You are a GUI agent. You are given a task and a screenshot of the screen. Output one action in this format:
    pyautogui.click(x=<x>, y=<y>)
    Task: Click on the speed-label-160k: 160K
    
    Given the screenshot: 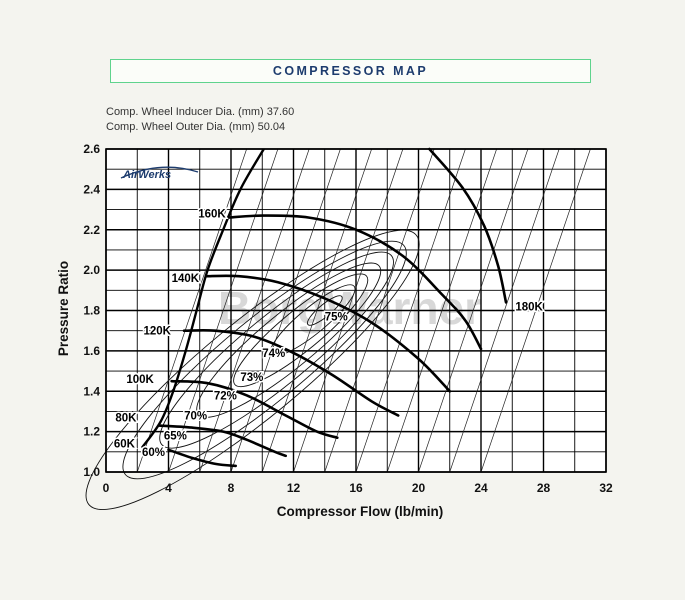 What is the action you would take?
    pyautogui.click(x=212, y=215)
    